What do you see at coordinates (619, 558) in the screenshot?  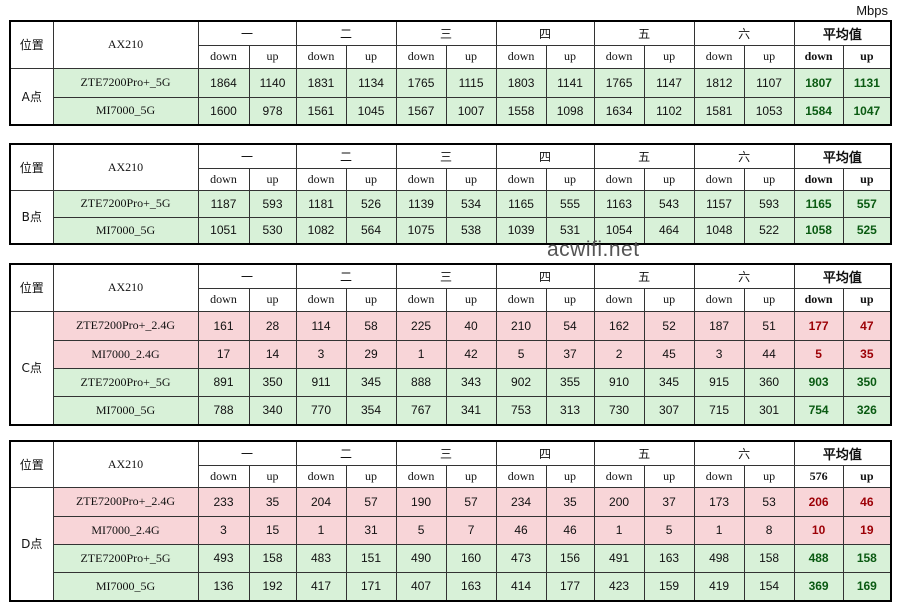 I see `value-cell: 491` at bounding box center [619, 558].